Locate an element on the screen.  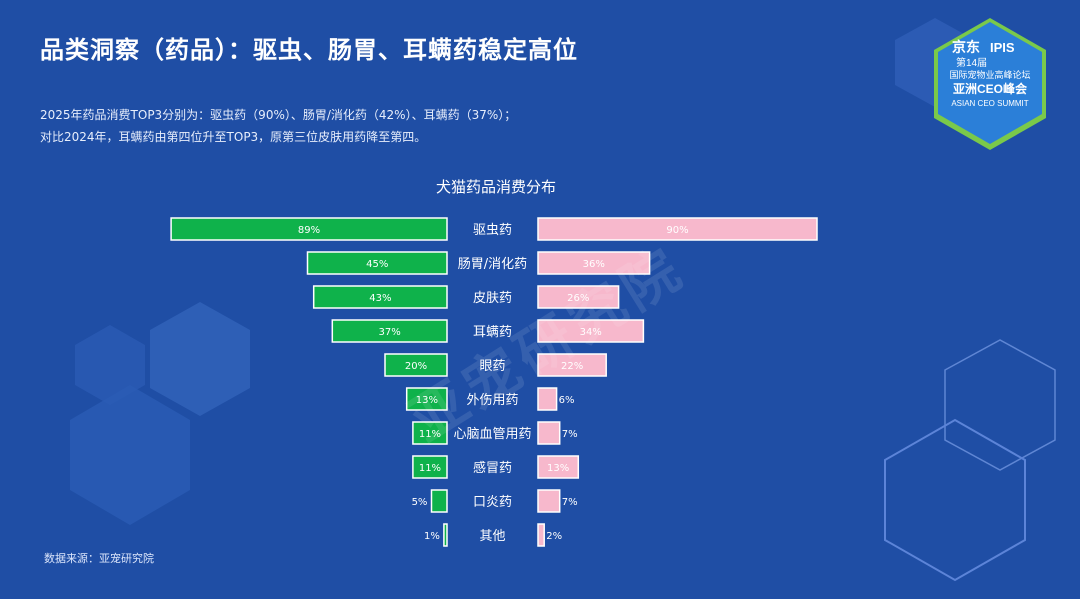
label-right-4: 22% is located at coordinates (572, 366).